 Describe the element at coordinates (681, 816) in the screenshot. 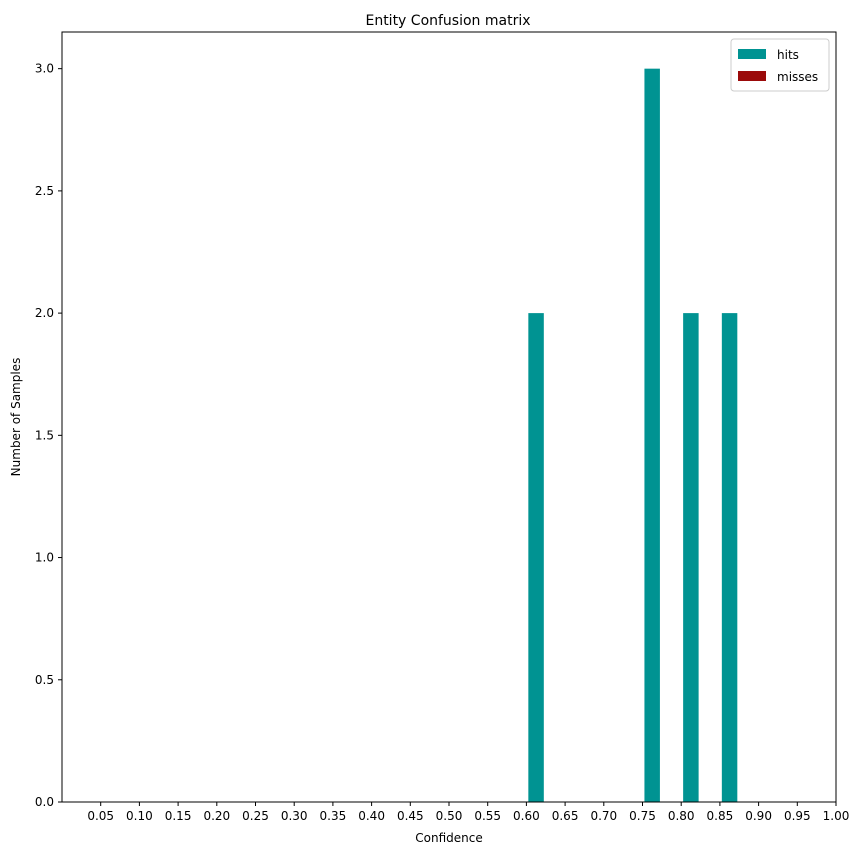

I see `x-tick-label: 0.80` at that location.